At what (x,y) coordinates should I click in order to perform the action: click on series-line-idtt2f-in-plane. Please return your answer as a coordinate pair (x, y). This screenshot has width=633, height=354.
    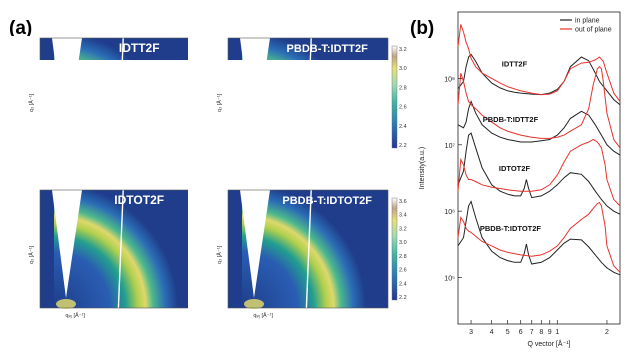
    Looking at the image, I should click on (539, 79).